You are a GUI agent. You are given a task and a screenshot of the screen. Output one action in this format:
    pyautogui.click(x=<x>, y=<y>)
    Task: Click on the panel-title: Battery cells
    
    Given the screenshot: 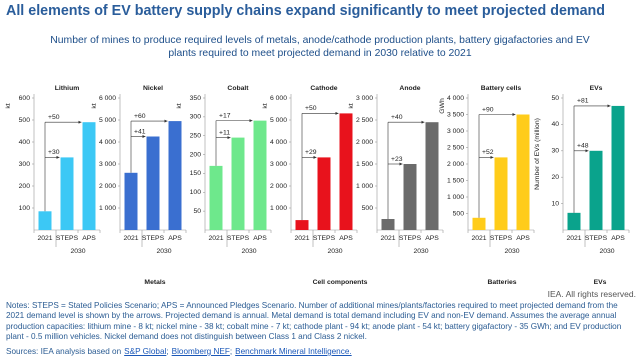 What is the action you would take?
    pyautogui.click(x=501, y=88)
    